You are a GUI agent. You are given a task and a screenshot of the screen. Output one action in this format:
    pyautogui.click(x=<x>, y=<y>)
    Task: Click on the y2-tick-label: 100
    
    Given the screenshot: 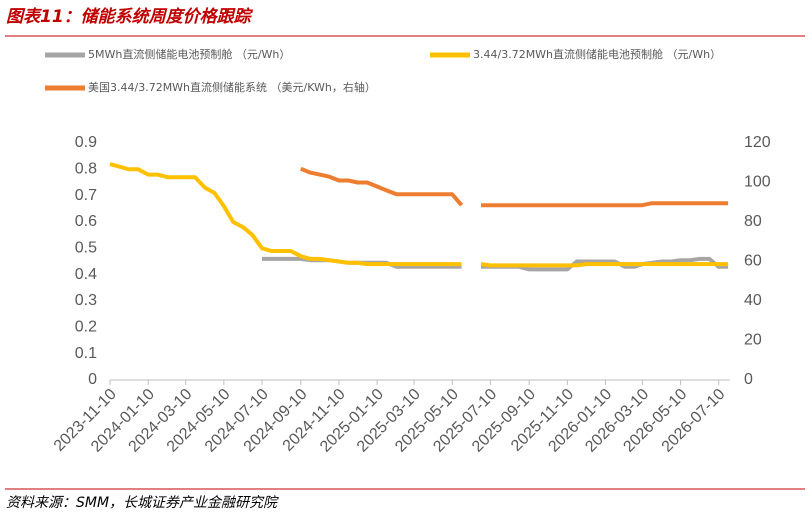 What is the action you would take?
    pyautogui.click(x=757, y=182)
    